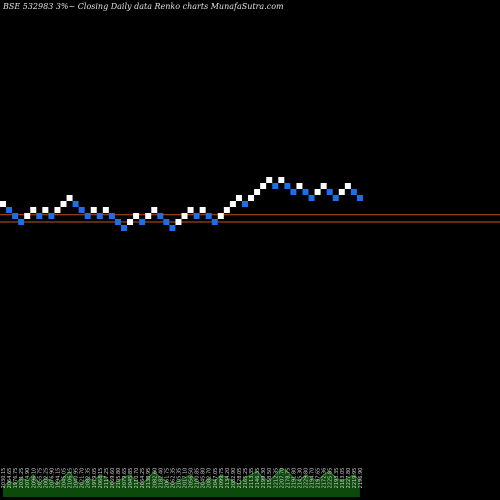 This screenshot has height=500, width=500. Describe the element at coordinates (216, 478) in the screenshot. I see `x-tick-label: 2047.05` at that location.